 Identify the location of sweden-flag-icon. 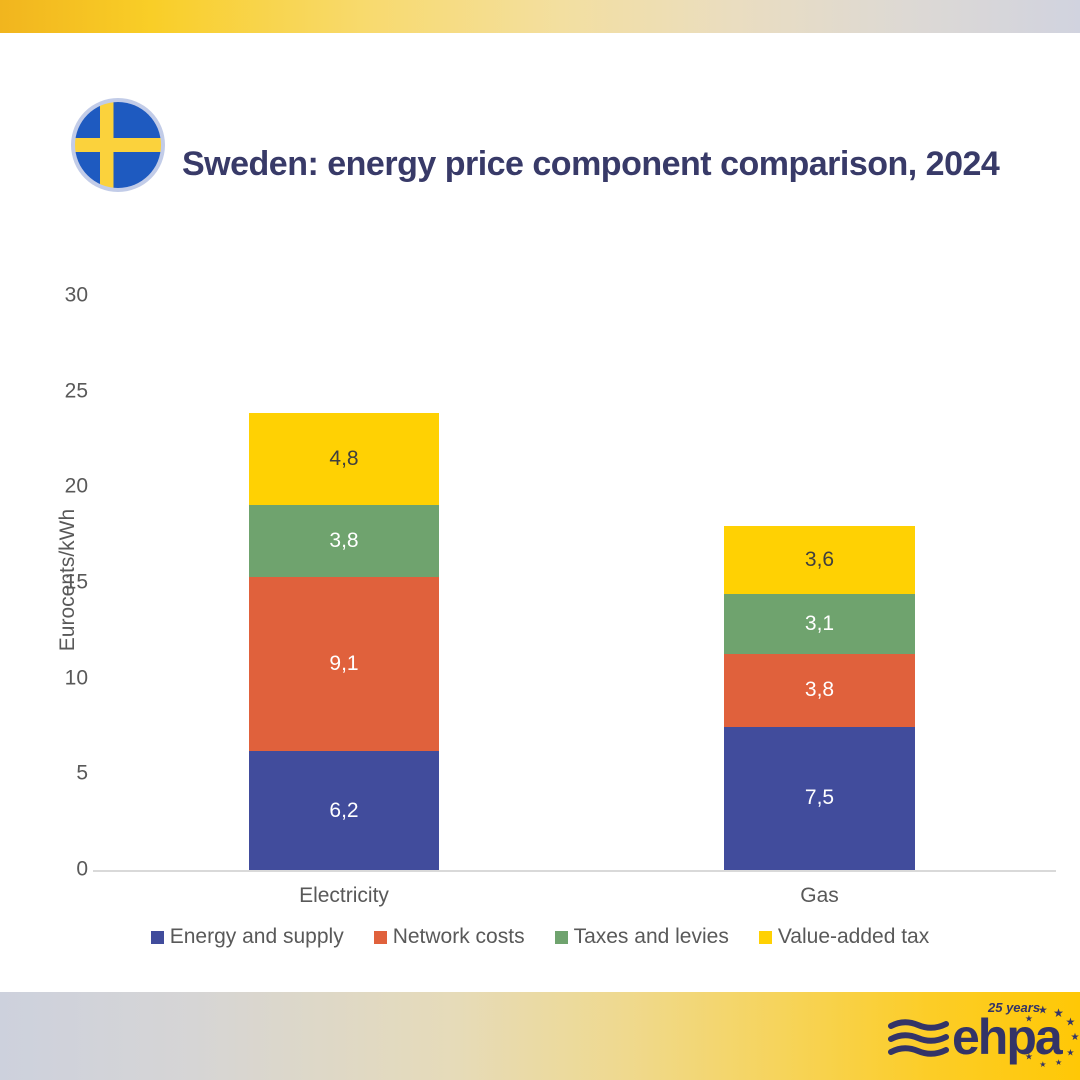
(118, 145).